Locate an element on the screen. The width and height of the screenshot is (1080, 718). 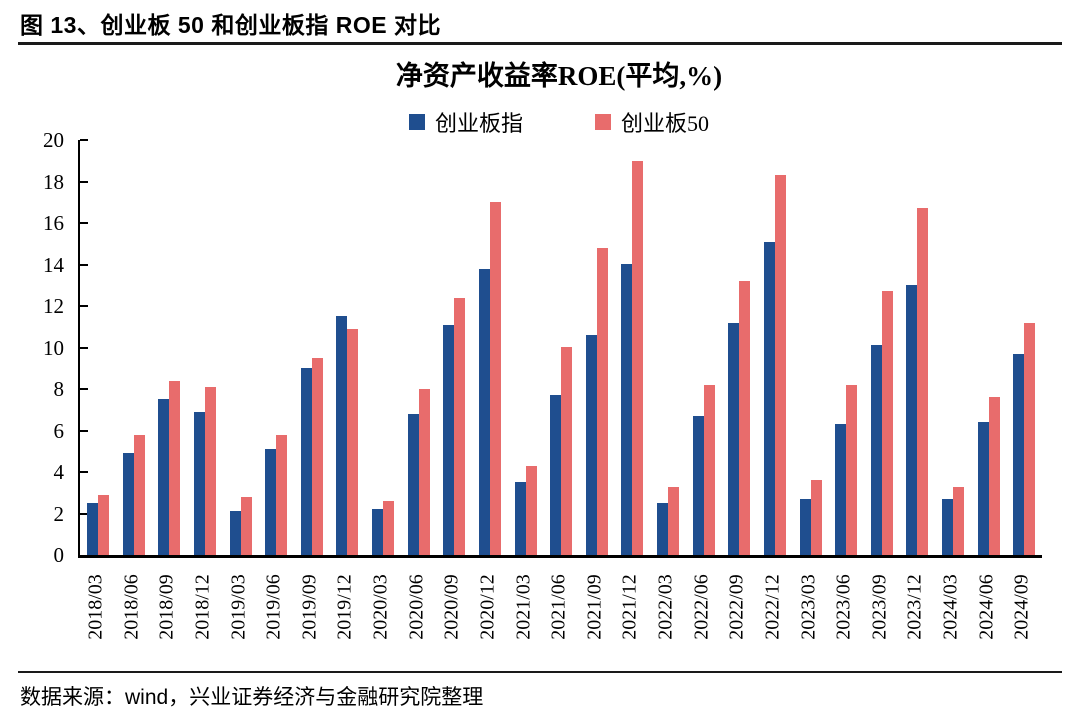
figure-title: 图 13、创业板 50 和创业板指 ROE 对比 is located at coordinates (230, 25).